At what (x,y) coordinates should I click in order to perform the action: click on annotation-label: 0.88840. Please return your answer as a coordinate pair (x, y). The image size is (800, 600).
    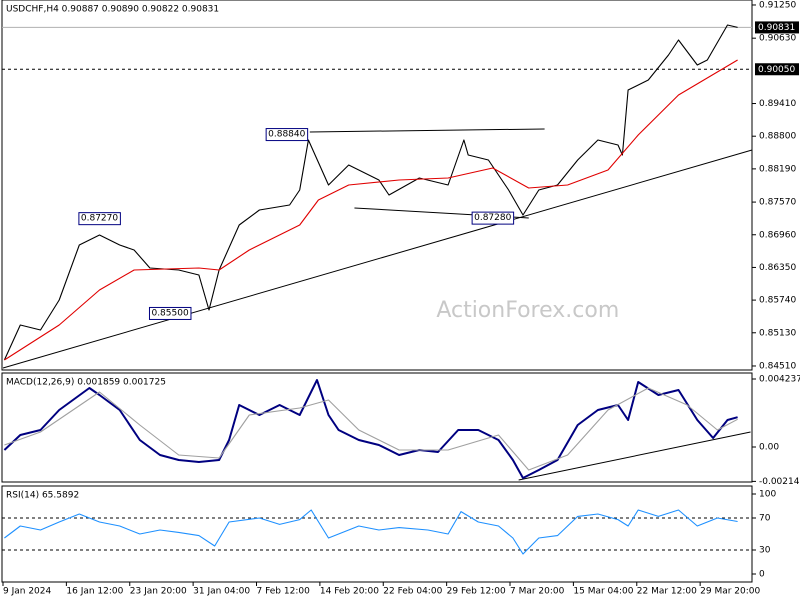
    Looking at the image, I should click on (286, 135).